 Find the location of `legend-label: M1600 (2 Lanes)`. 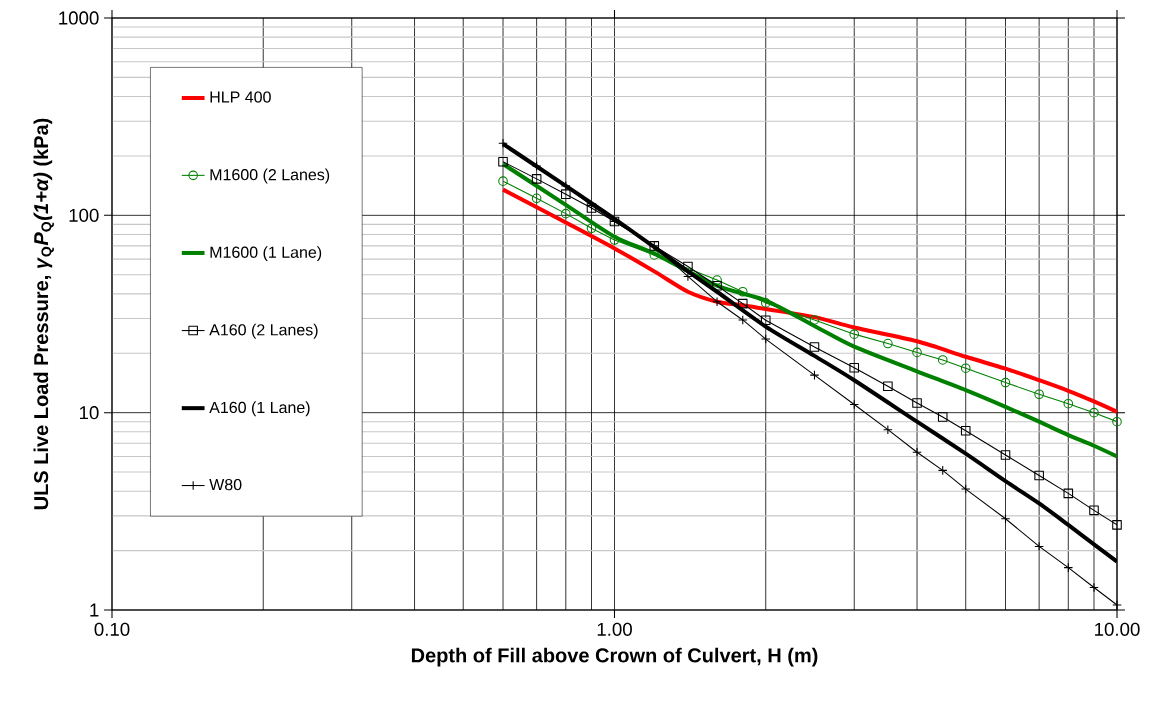

legend-label: M1600 (2 Lanes) is located at coordinates (270, 176).